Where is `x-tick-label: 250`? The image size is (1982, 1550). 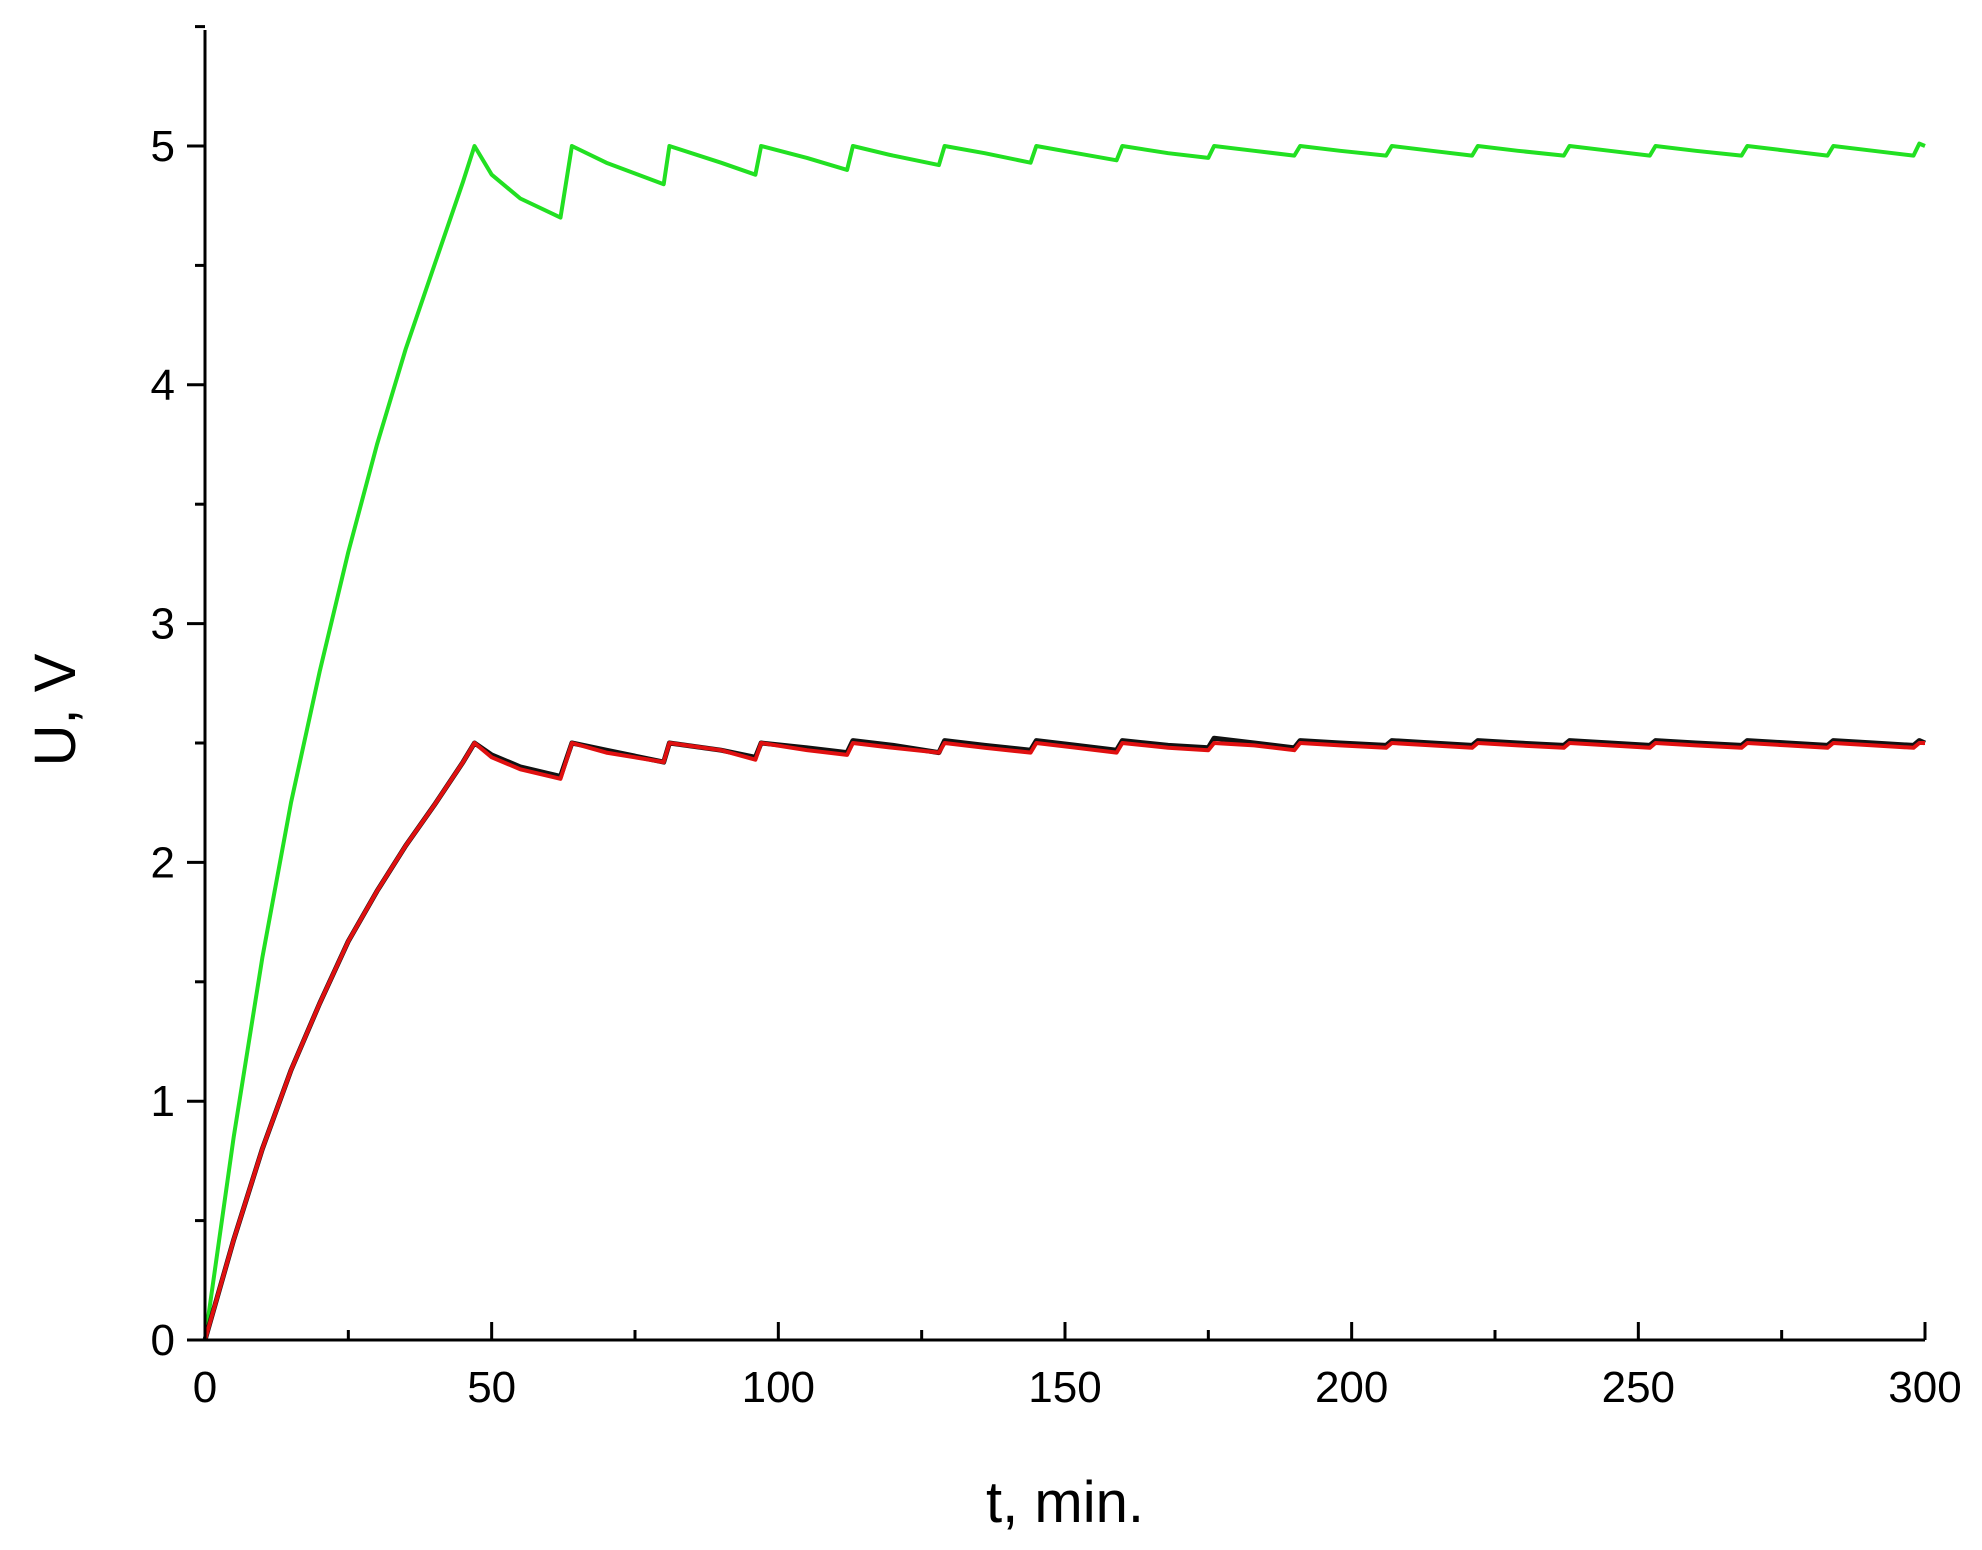 x-tick-label: 250 is located at coordinates (1638, 1387).